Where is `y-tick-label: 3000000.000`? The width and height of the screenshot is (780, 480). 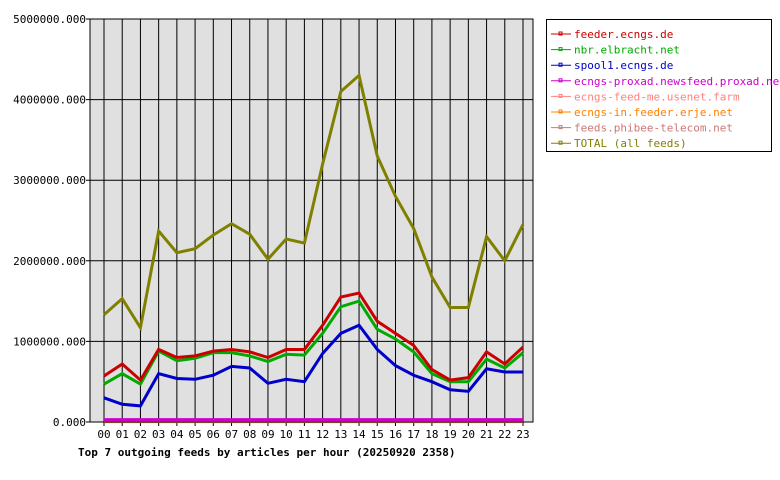
y-tick-label: 3000000.000 is located at coordinates (49, 180).